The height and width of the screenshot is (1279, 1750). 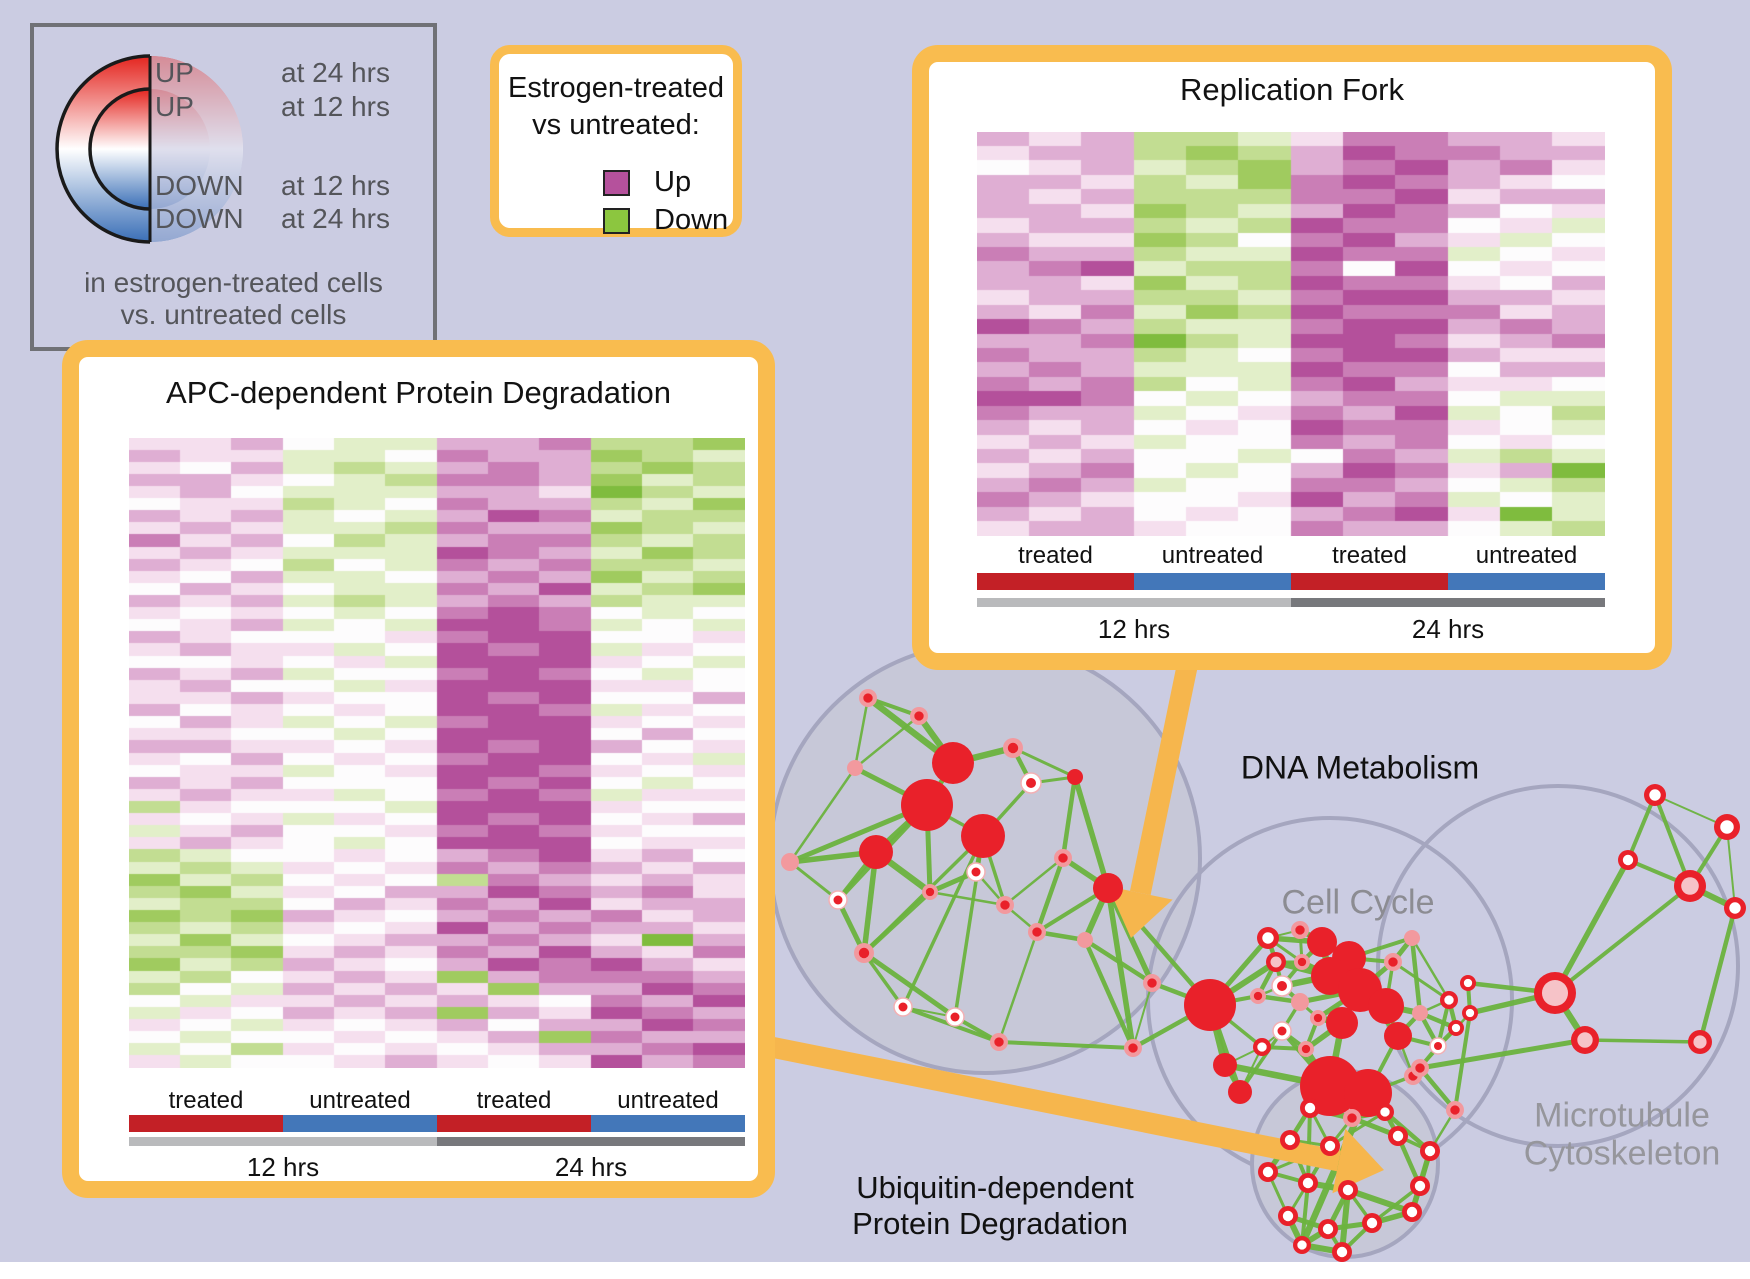 What do you see at coordinates (1622, 1115) in the screenshot?
I see `cluster-label-microtubule: Microtubule` at bounding box center [1622, 1115].